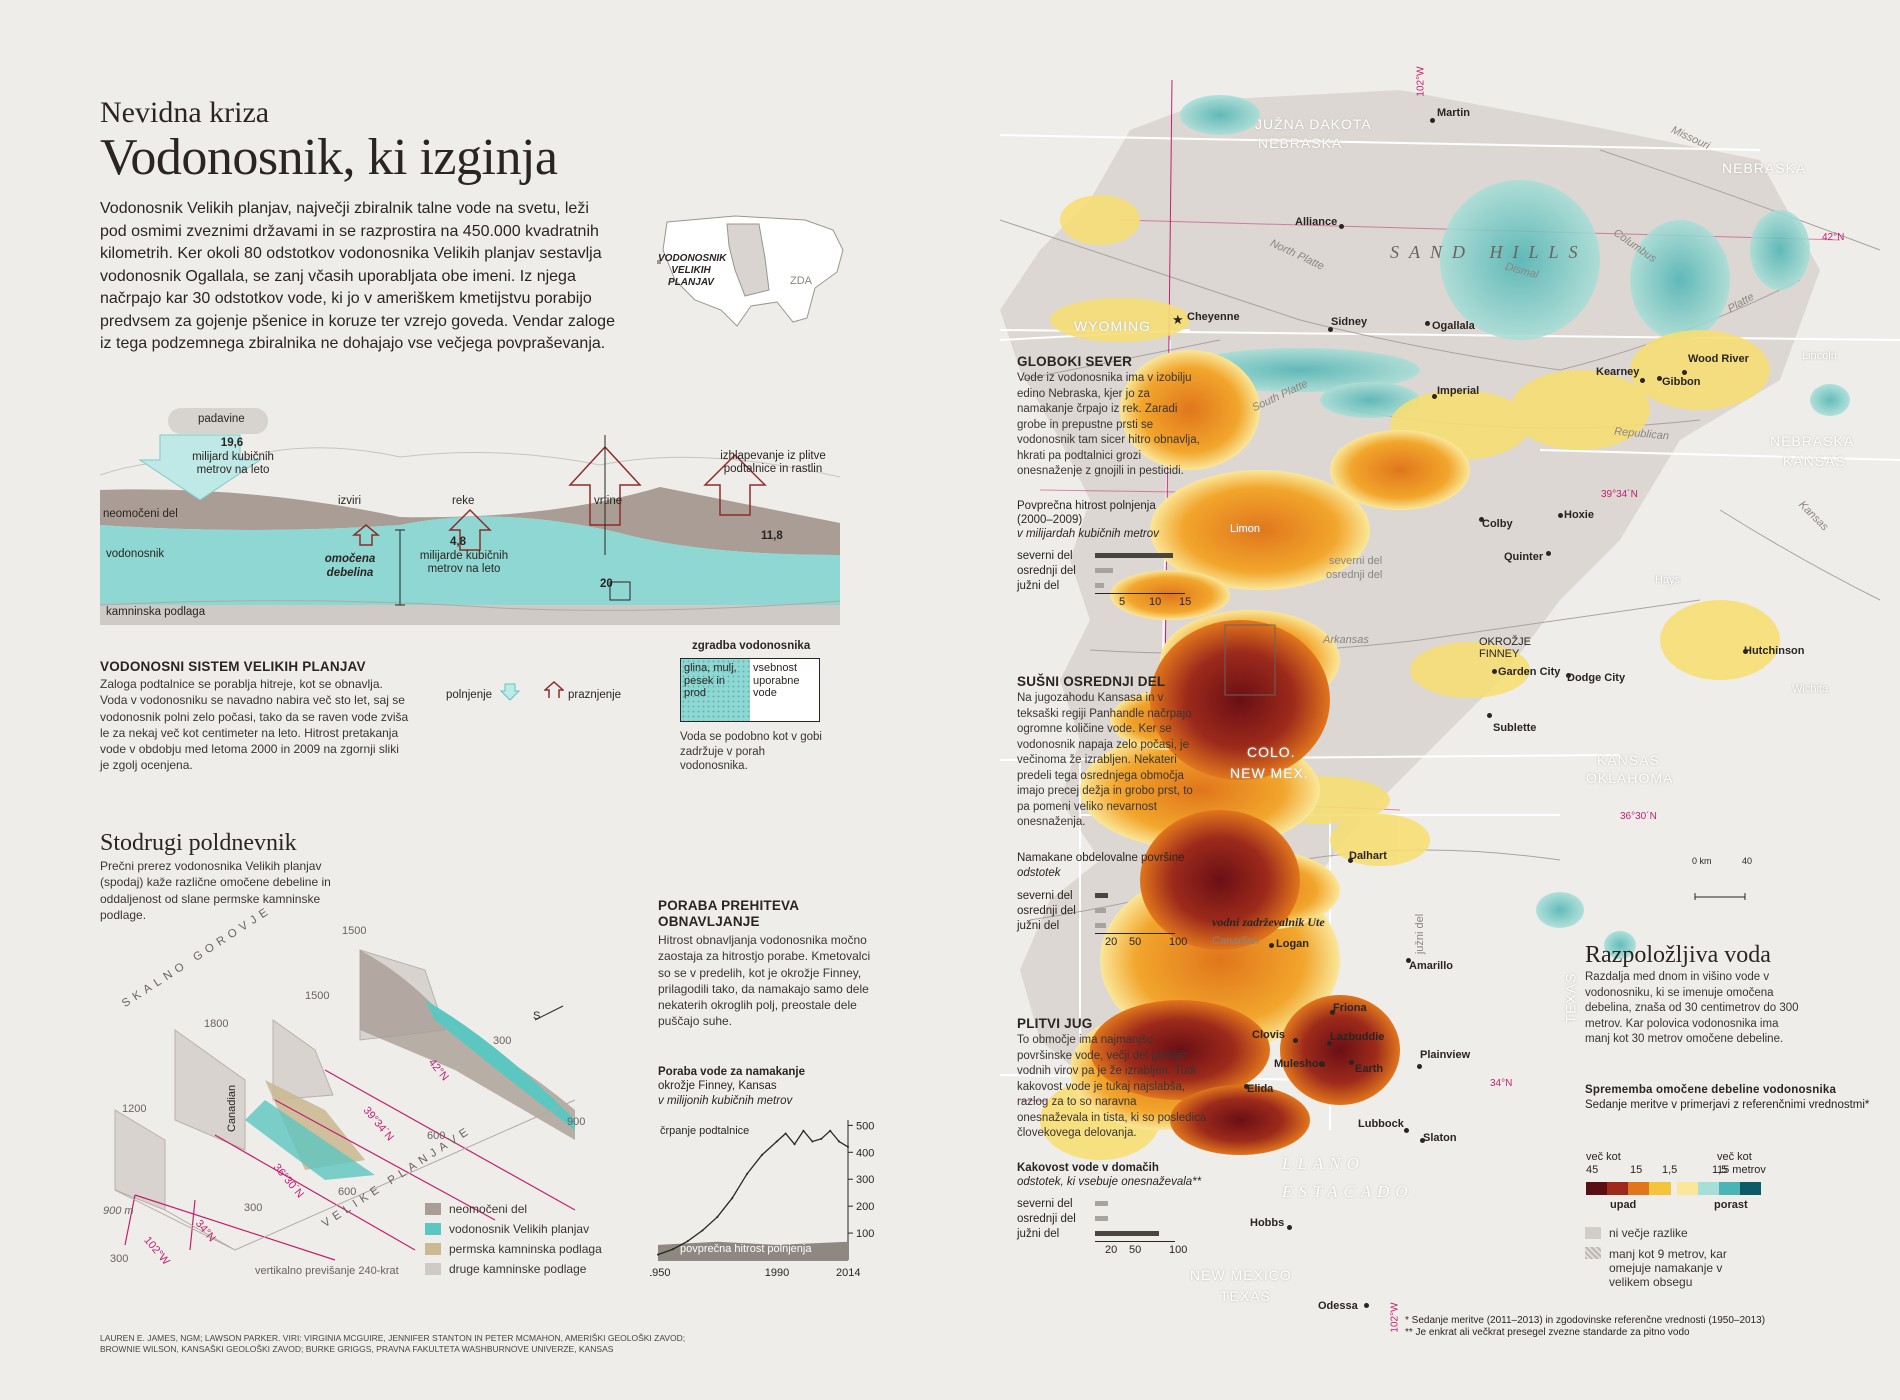  I want to click on legend-swatch-permian, so click(433, 1249).